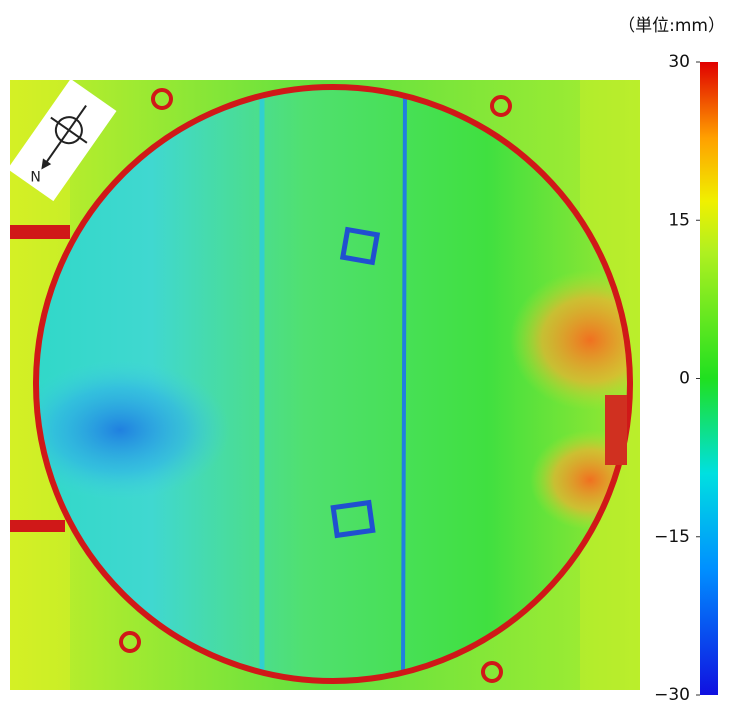  I want to click on tick-label: 0, so click(684, 379).